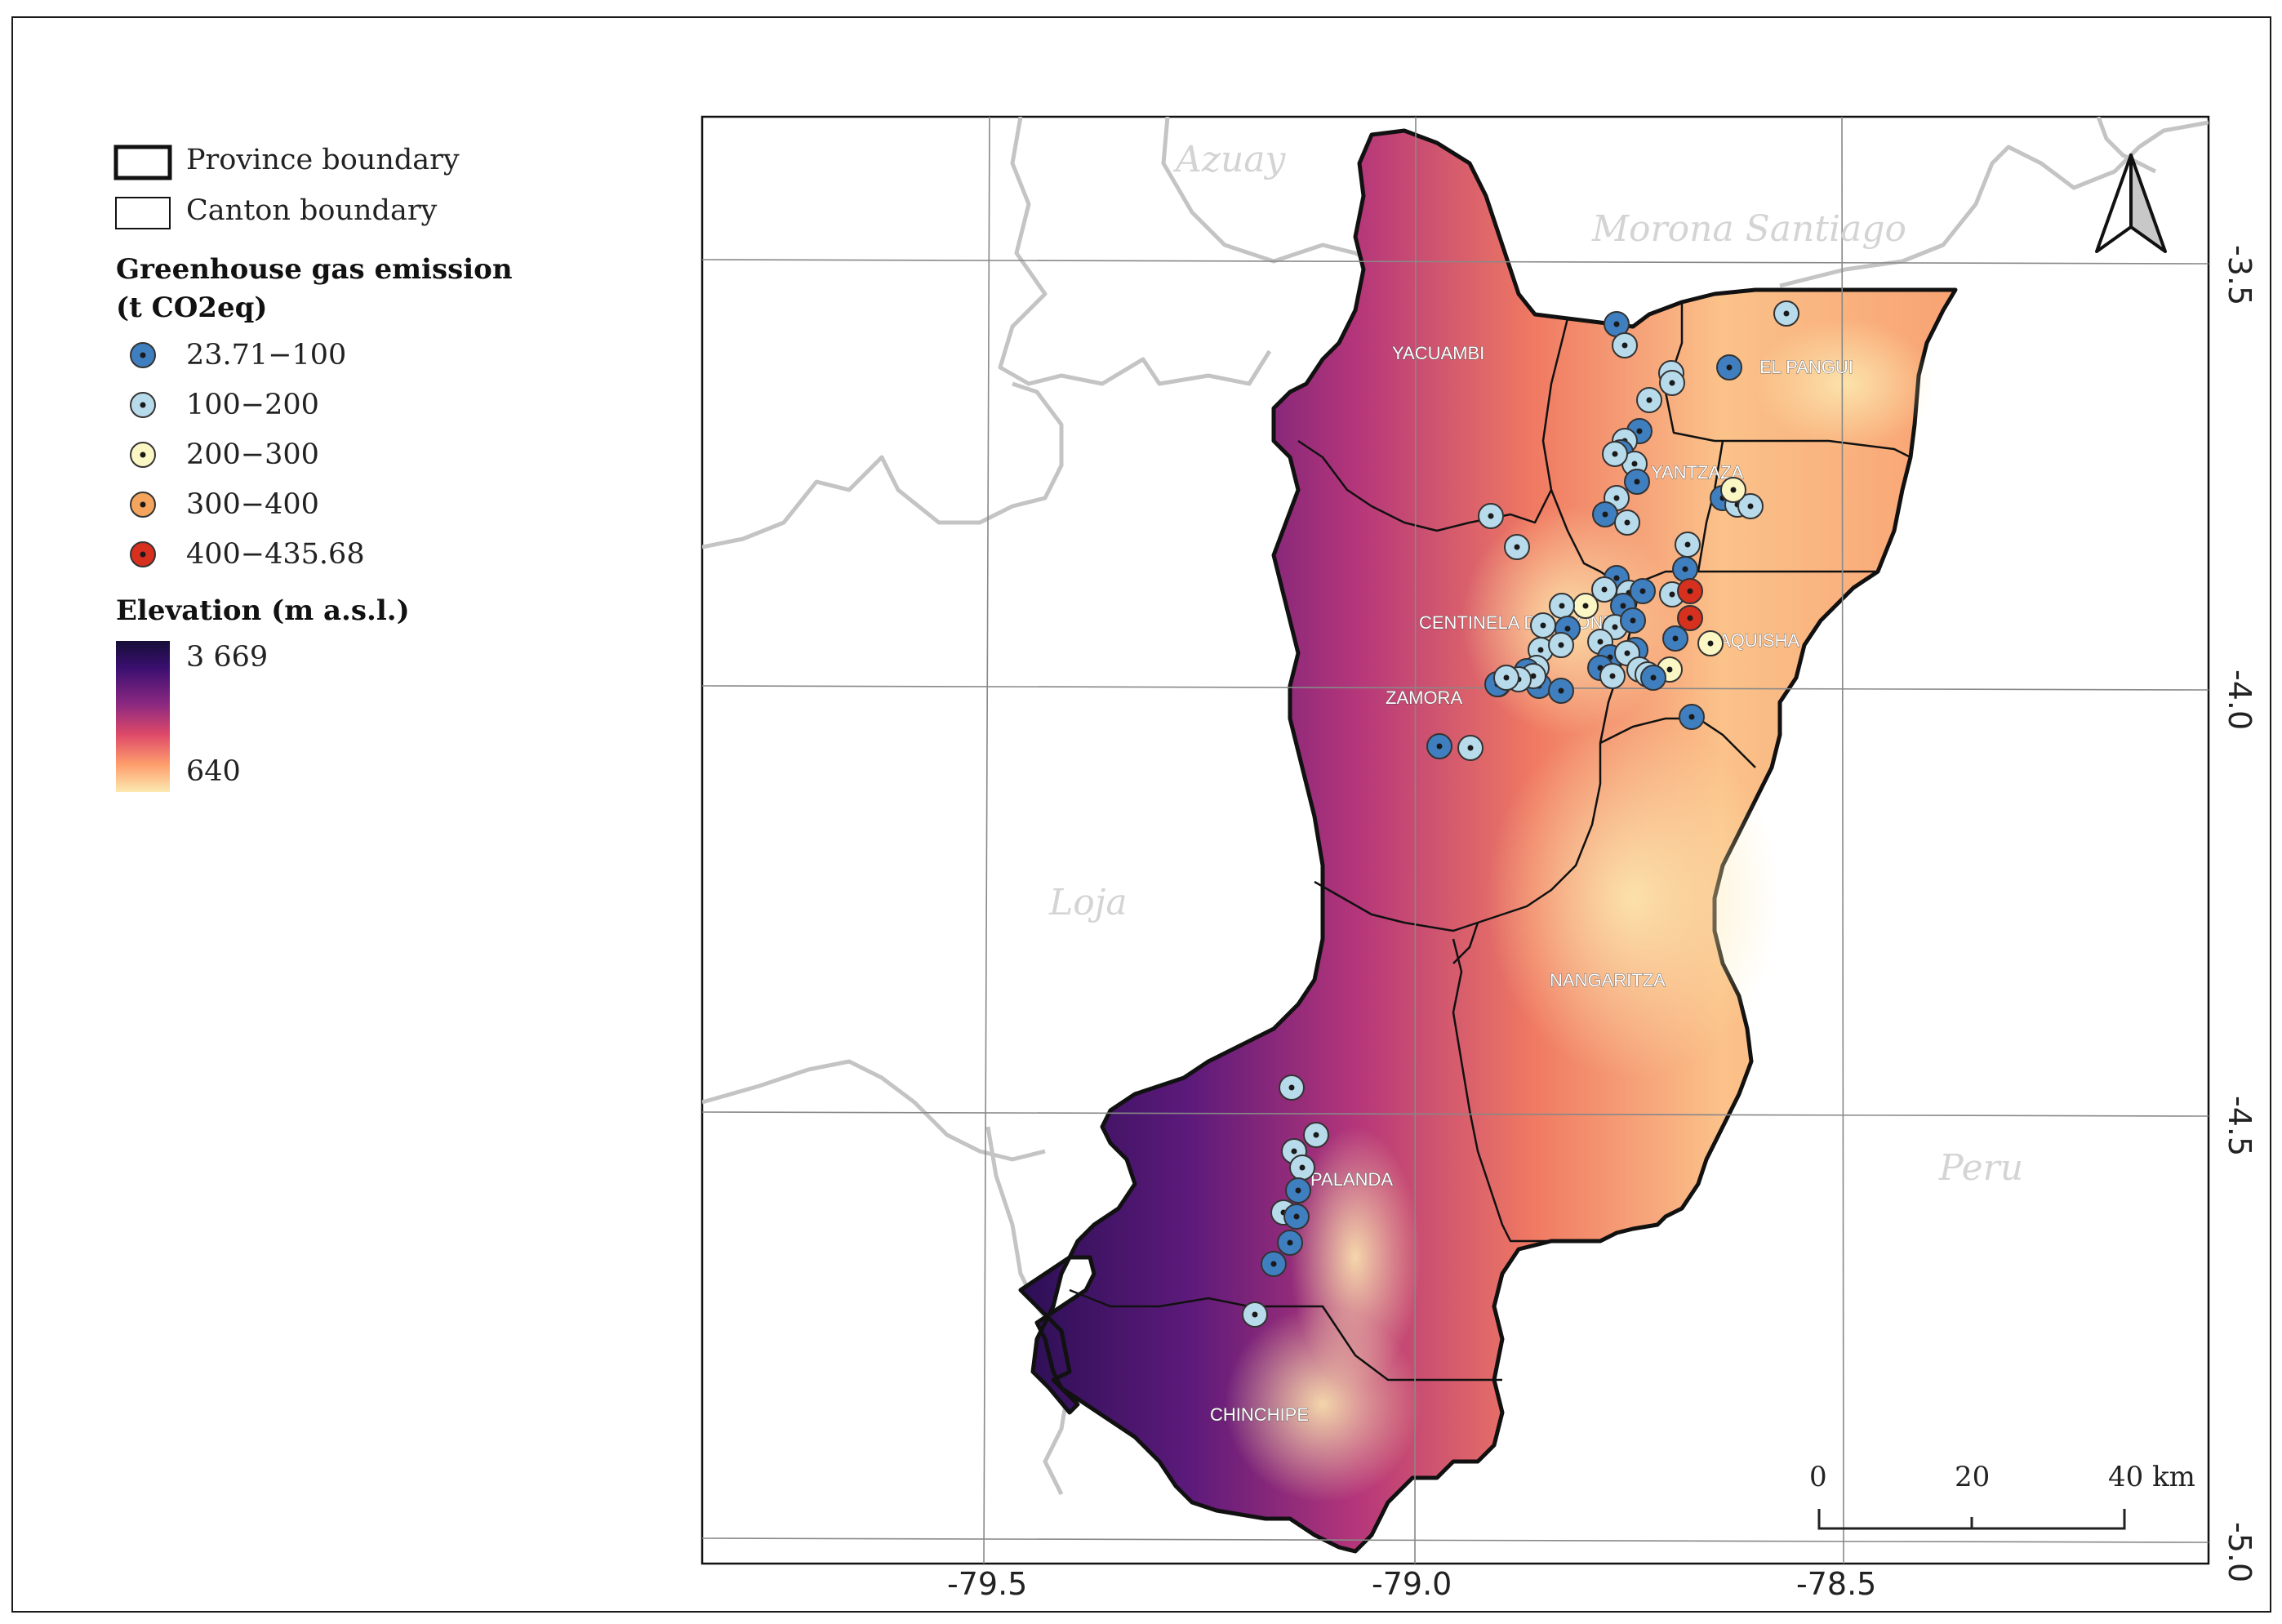 The height and width of the screenshot is (1624, 2282). I want to click on canton-label-el-pangui: EL PANGUI, so click(1806, 367).